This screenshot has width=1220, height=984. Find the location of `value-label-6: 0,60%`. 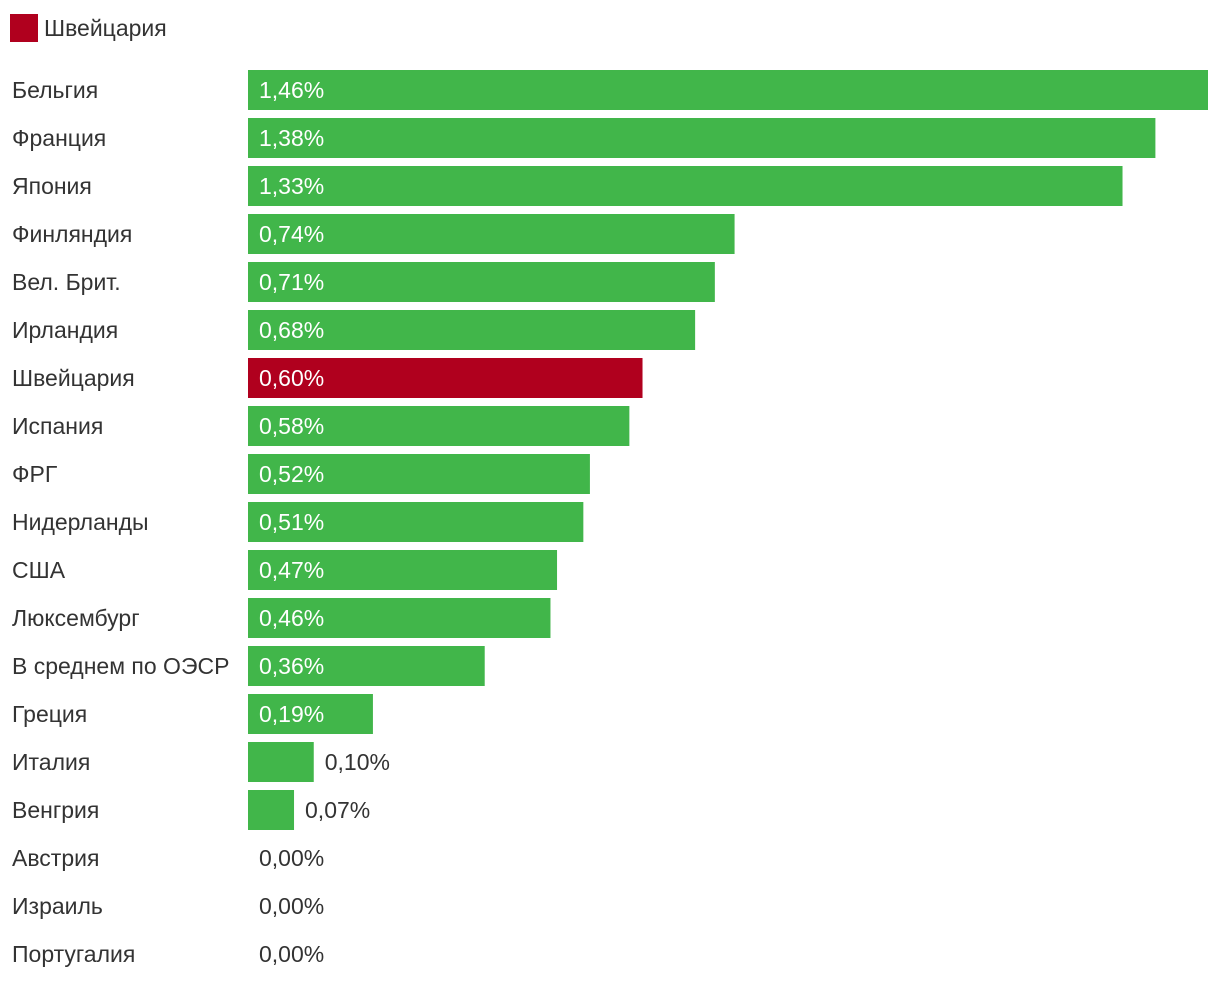

value-label-6: 0,60% is located at coordinates (291, 378).